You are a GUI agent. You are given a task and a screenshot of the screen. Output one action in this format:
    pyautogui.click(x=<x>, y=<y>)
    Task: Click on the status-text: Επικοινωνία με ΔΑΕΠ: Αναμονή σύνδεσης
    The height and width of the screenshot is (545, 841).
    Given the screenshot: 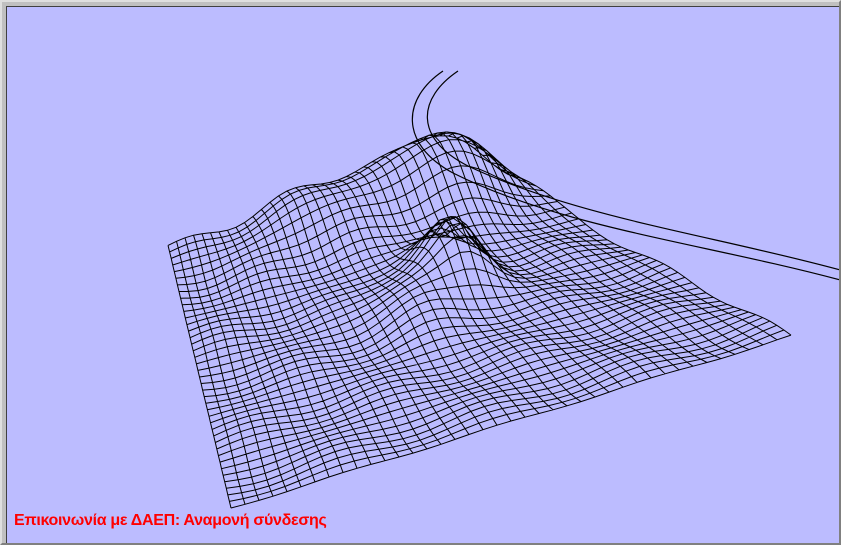 What is the action you would take?
    pyautogui.click(x=170, y=520)
    